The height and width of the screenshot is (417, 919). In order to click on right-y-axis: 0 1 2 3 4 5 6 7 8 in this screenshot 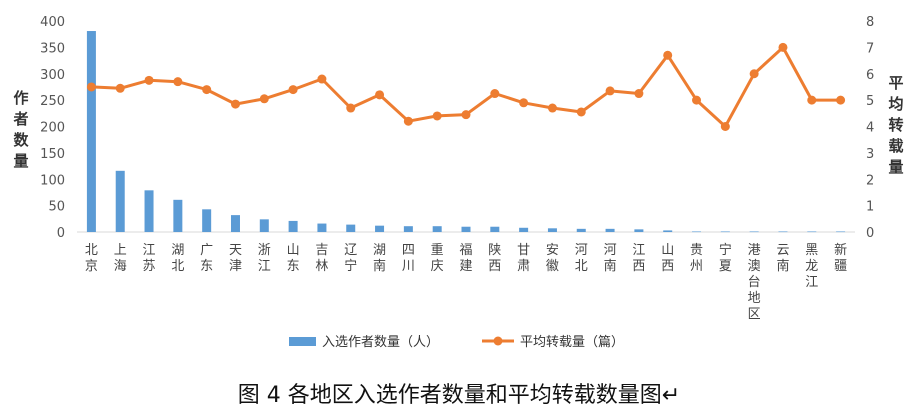, I will do `click(870, 128)`.